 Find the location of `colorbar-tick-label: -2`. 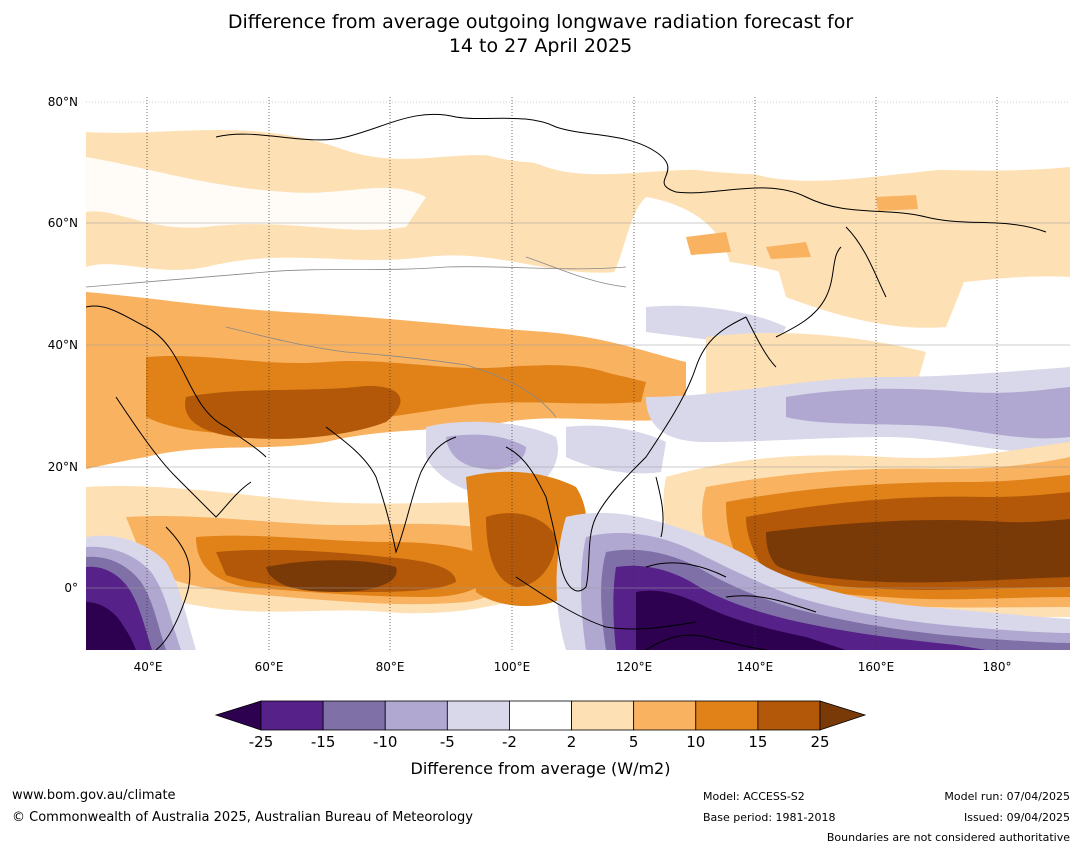

colorbar-tick-label: -2 is located at coordinates (509, 742).